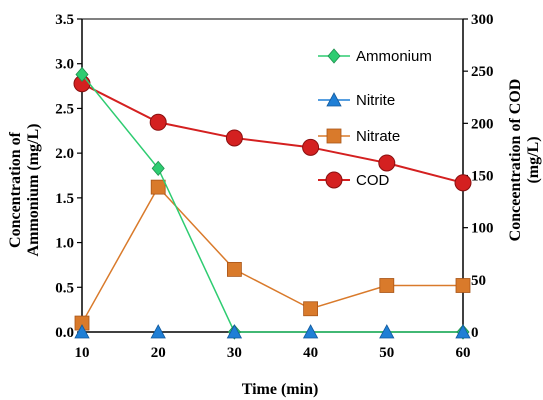 The height and width of the screenshot is (400, 543). Describe the element at coordinates (64, 244) in the screenshot. I see `left-tick-label: 1.0` at that location.